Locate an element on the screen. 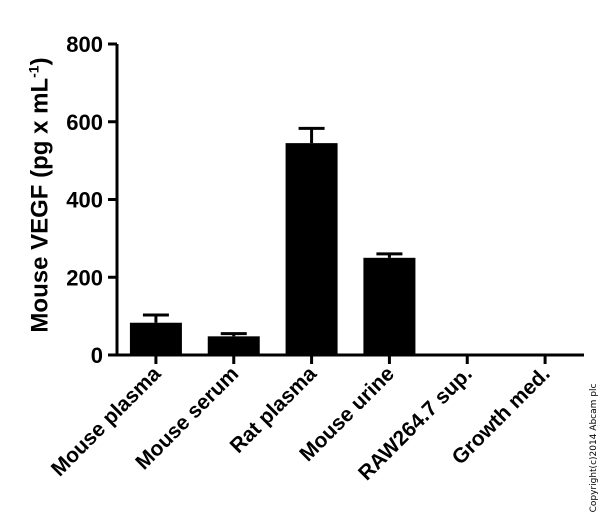 The image size is (600, 532). y-axis-label: Mouse VEGF (pg x mL-1) is located at coordinates (39, 195).